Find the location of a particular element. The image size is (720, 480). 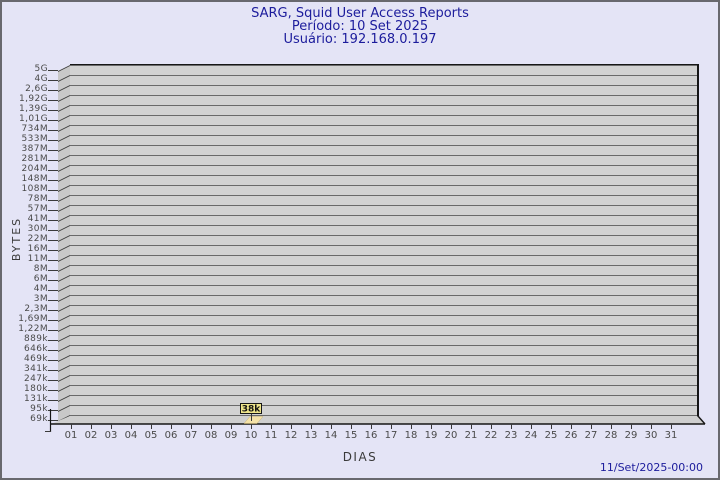

left-wall is located at coordinates (64, 244).